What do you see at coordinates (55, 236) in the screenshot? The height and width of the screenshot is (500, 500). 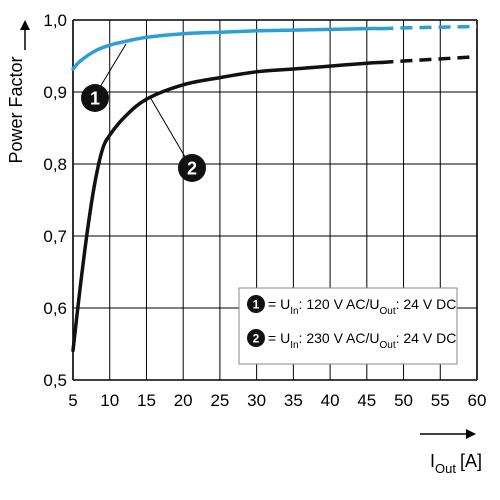 I see `y-tick-label: 0,7` at bounding box center [55, 236].